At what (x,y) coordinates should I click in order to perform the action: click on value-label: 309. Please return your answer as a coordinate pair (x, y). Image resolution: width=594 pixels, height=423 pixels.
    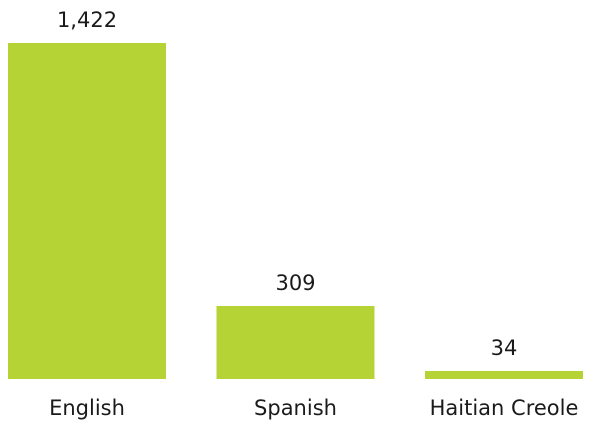
    Looking at the image, I should click on (295, 283).